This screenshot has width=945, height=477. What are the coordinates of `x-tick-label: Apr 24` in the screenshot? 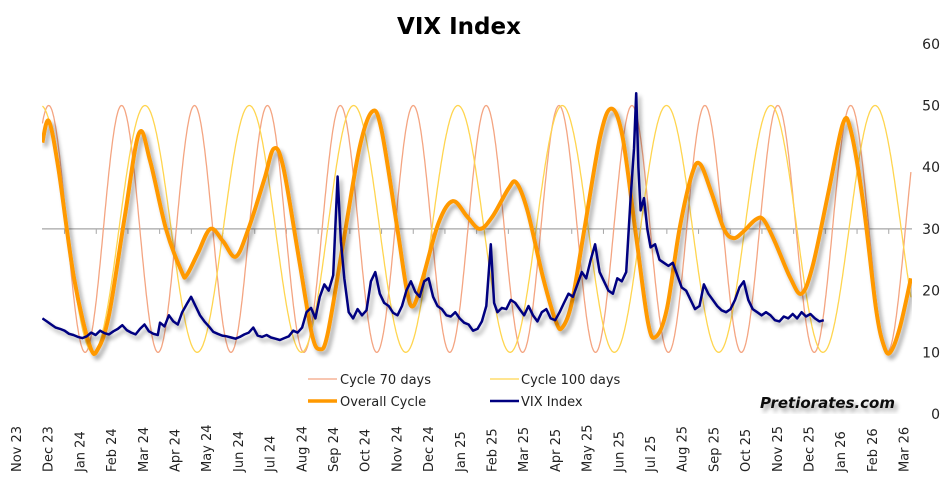 It's located at (176, 450).